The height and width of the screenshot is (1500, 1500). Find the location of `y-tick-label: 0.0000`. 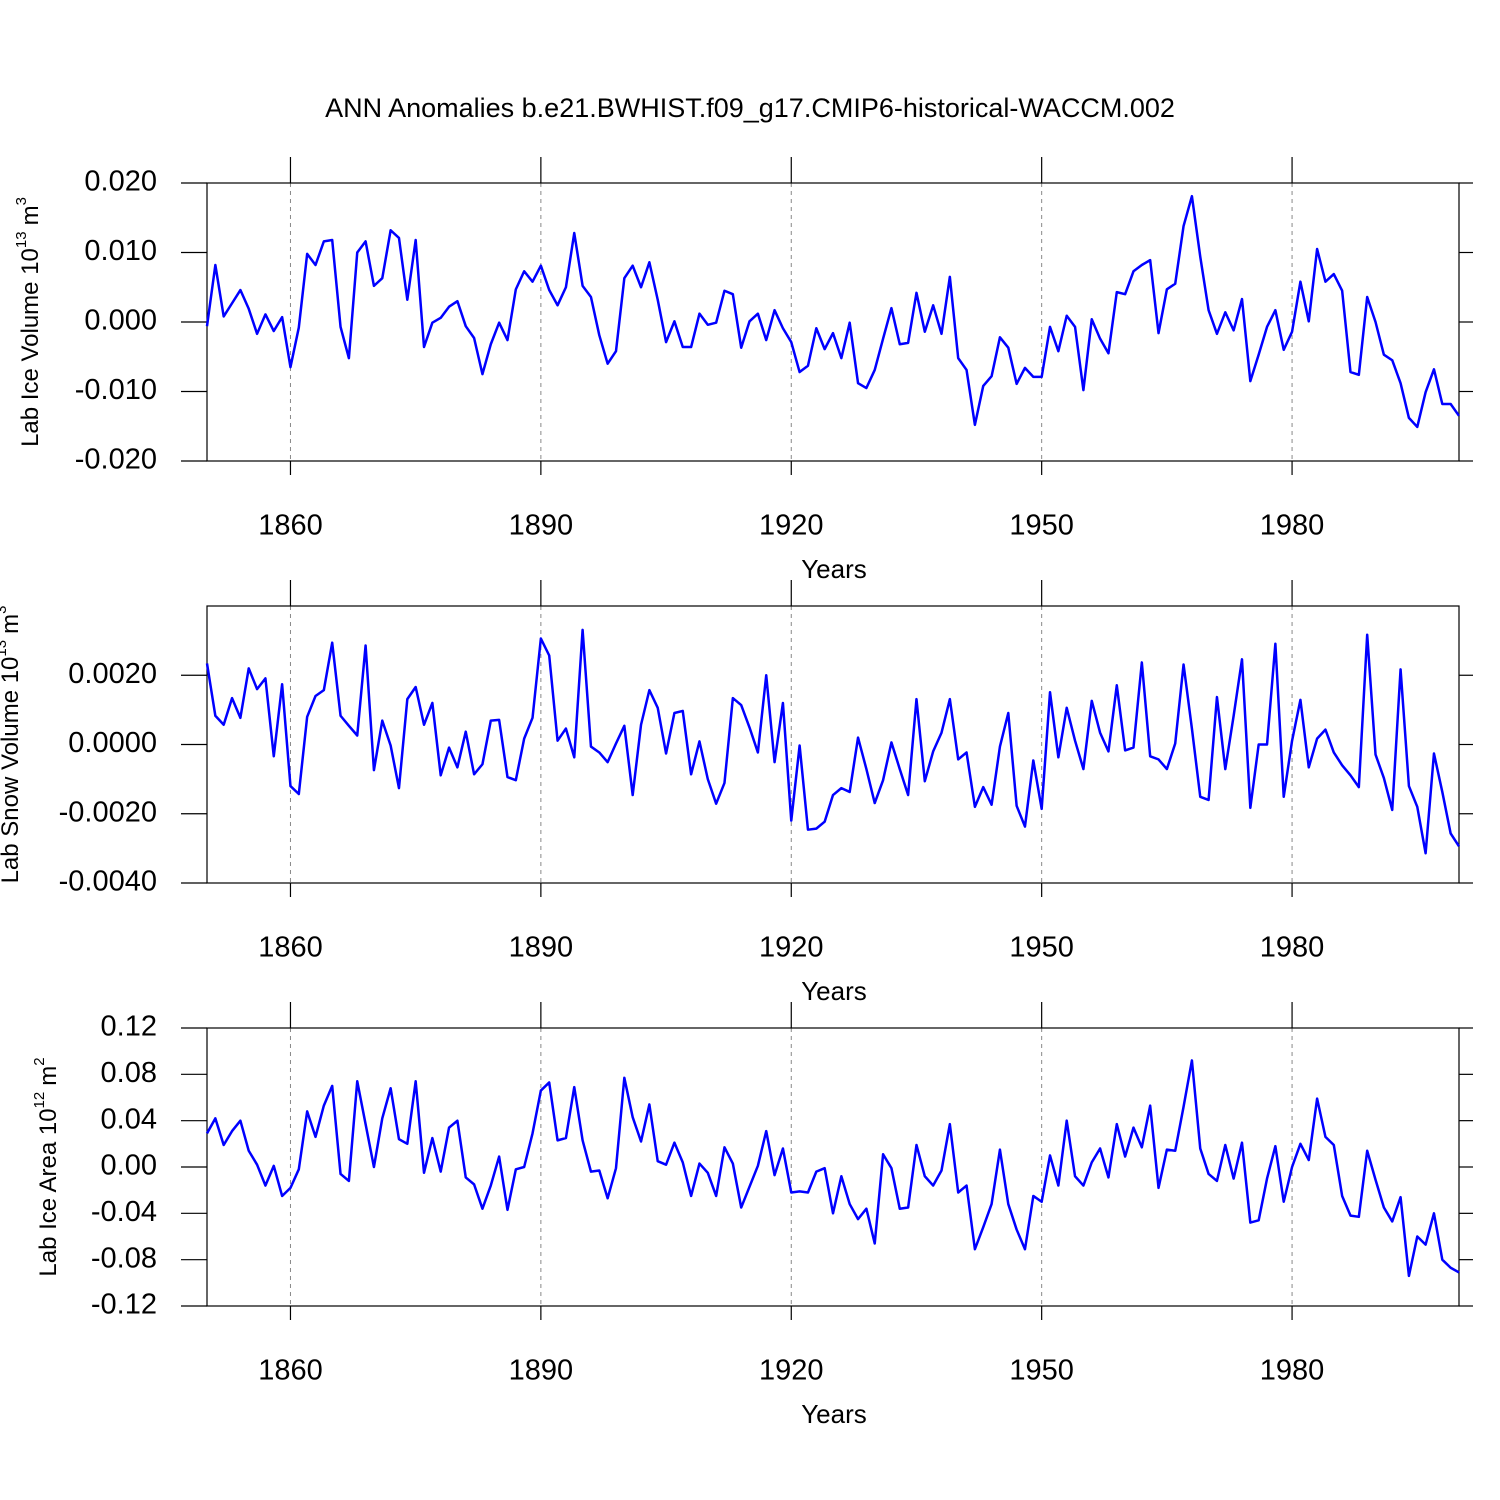

y-tick-label: 0.0000 is located at coordinates (112, 743).